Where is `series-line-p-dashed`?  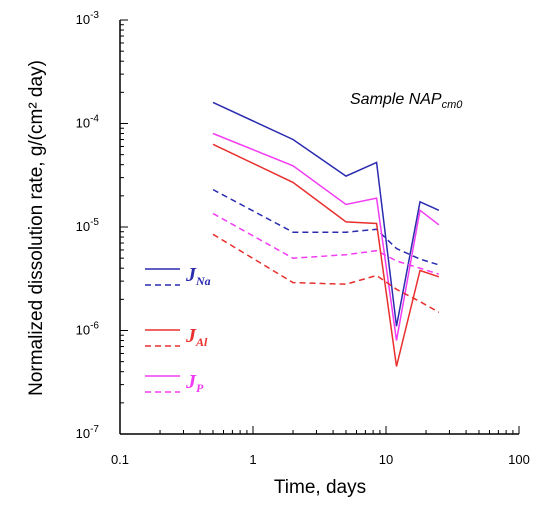 series-line-p-dashed is located at coordinates (326, 243).